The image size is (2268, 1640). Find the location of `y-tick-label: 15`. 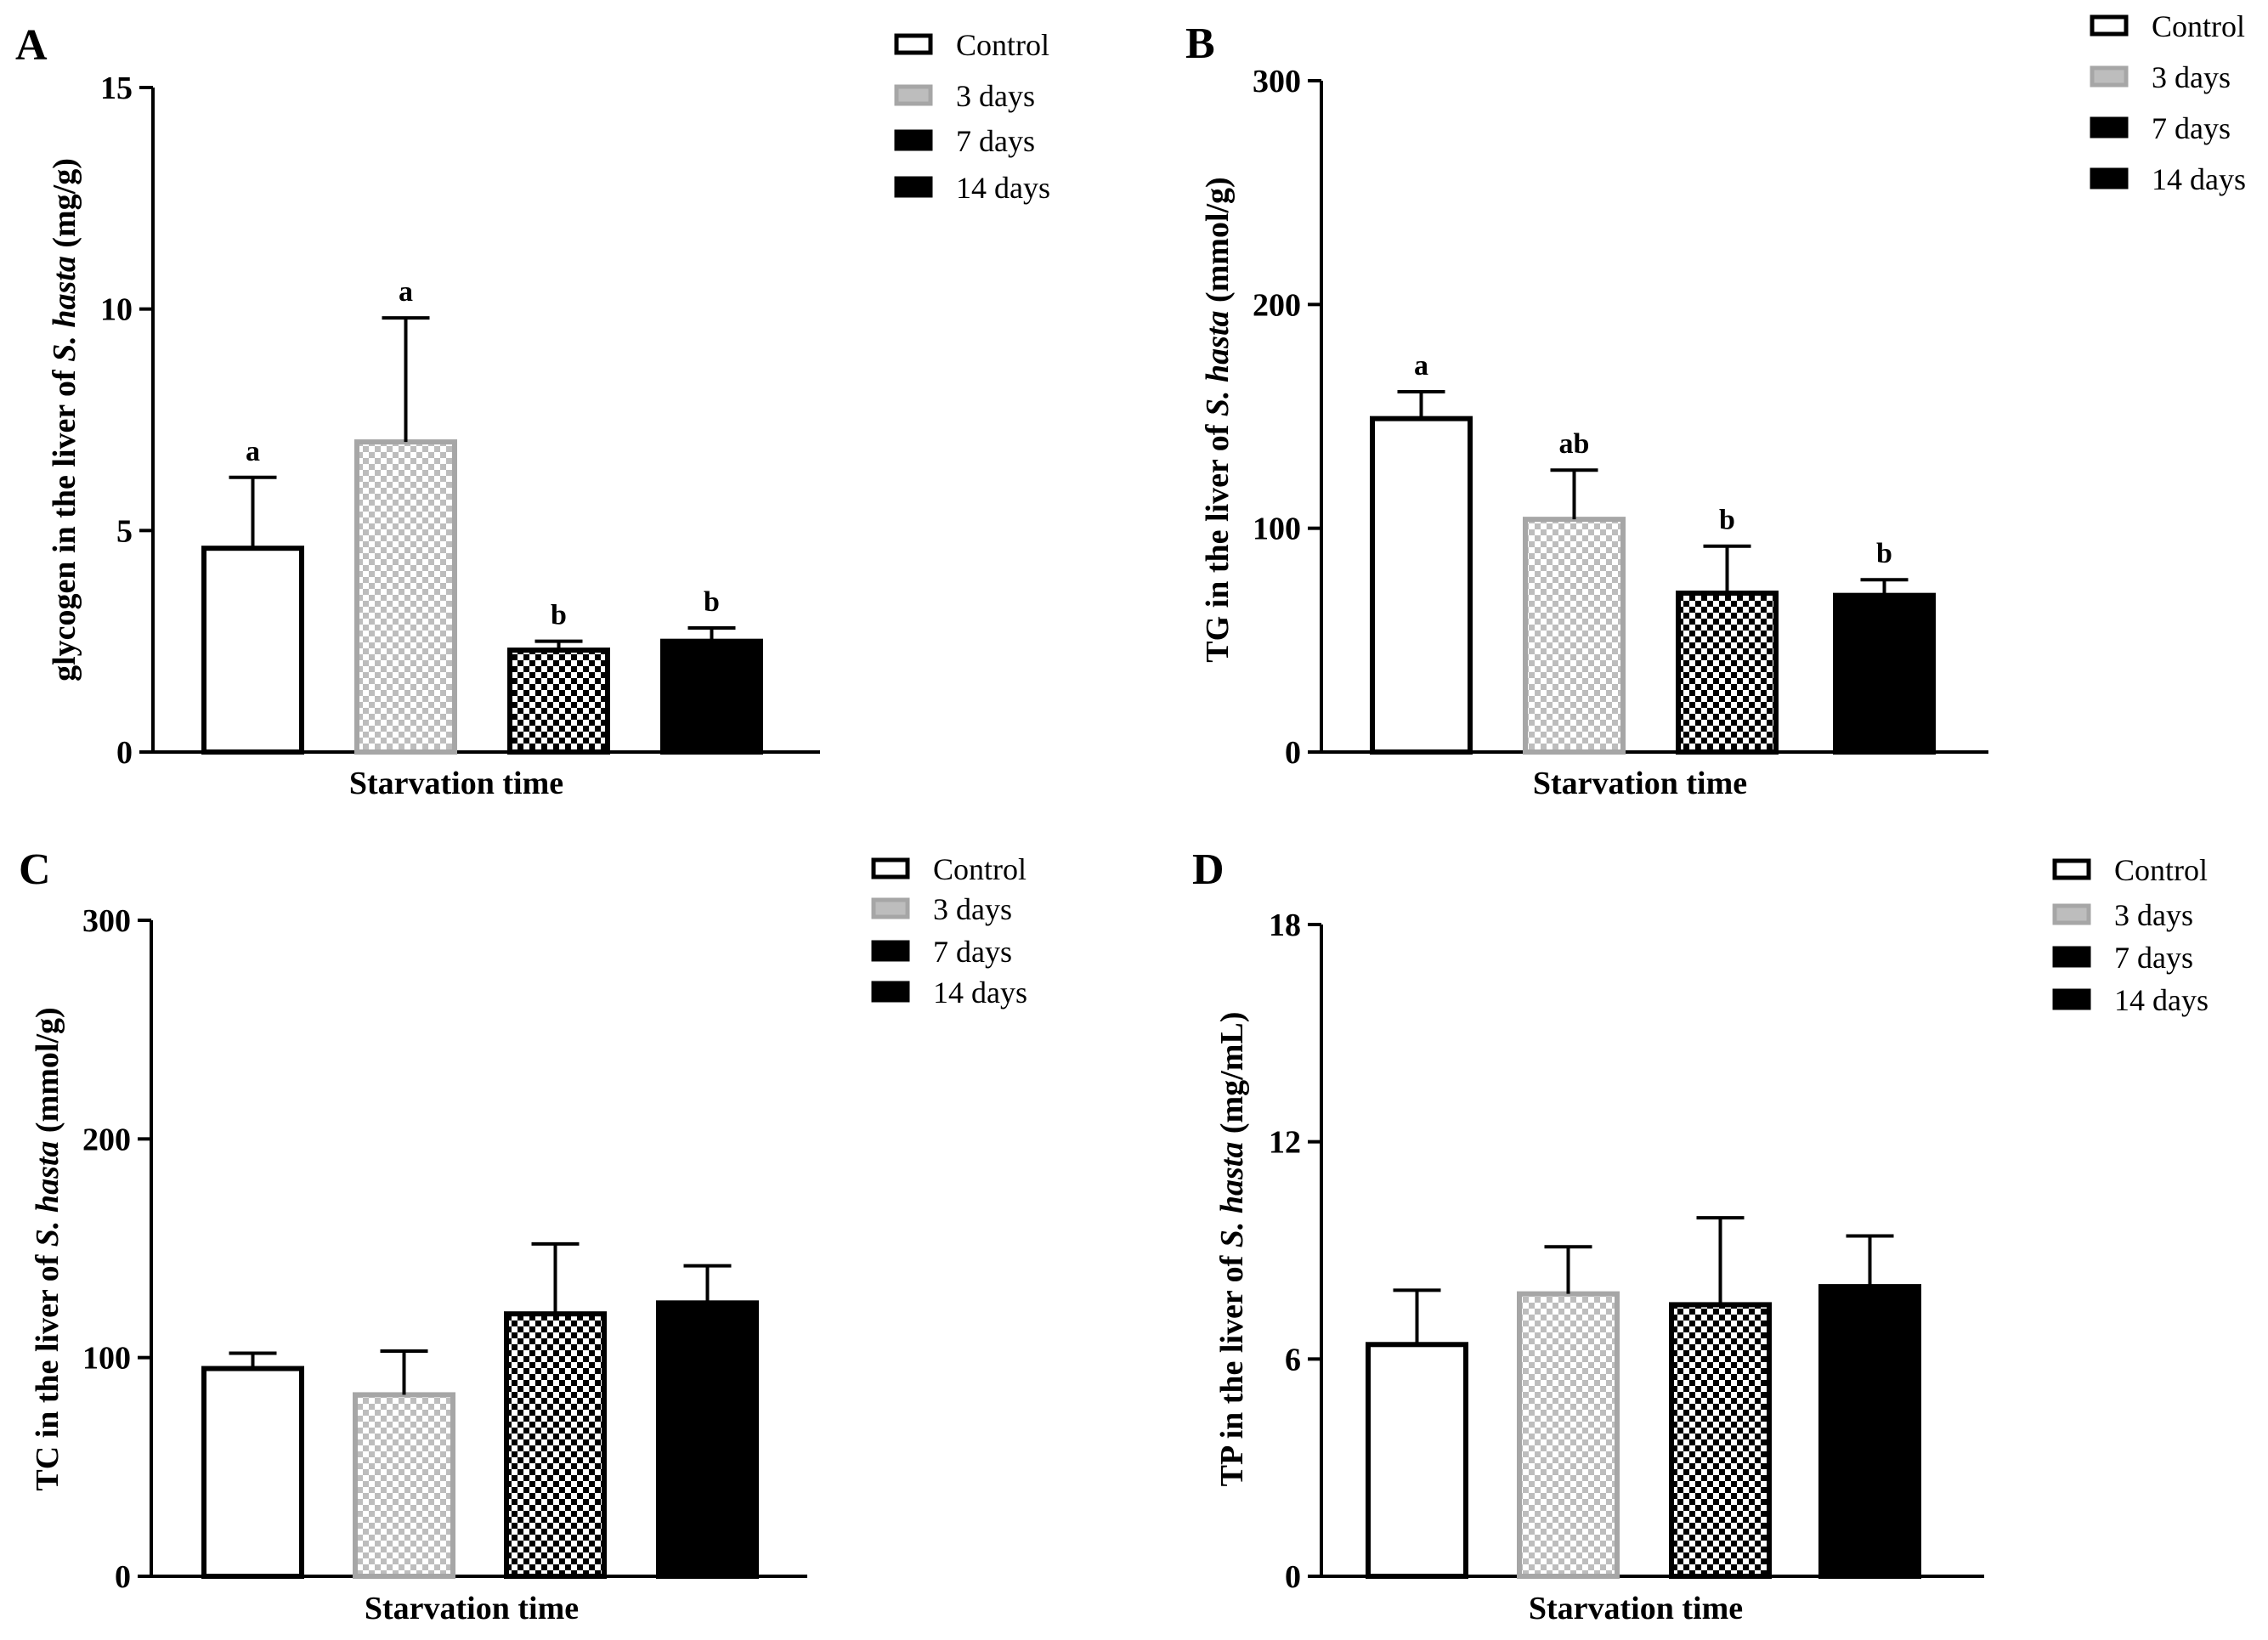

y-tick-label: 15 is located at coordinates (116, 88).